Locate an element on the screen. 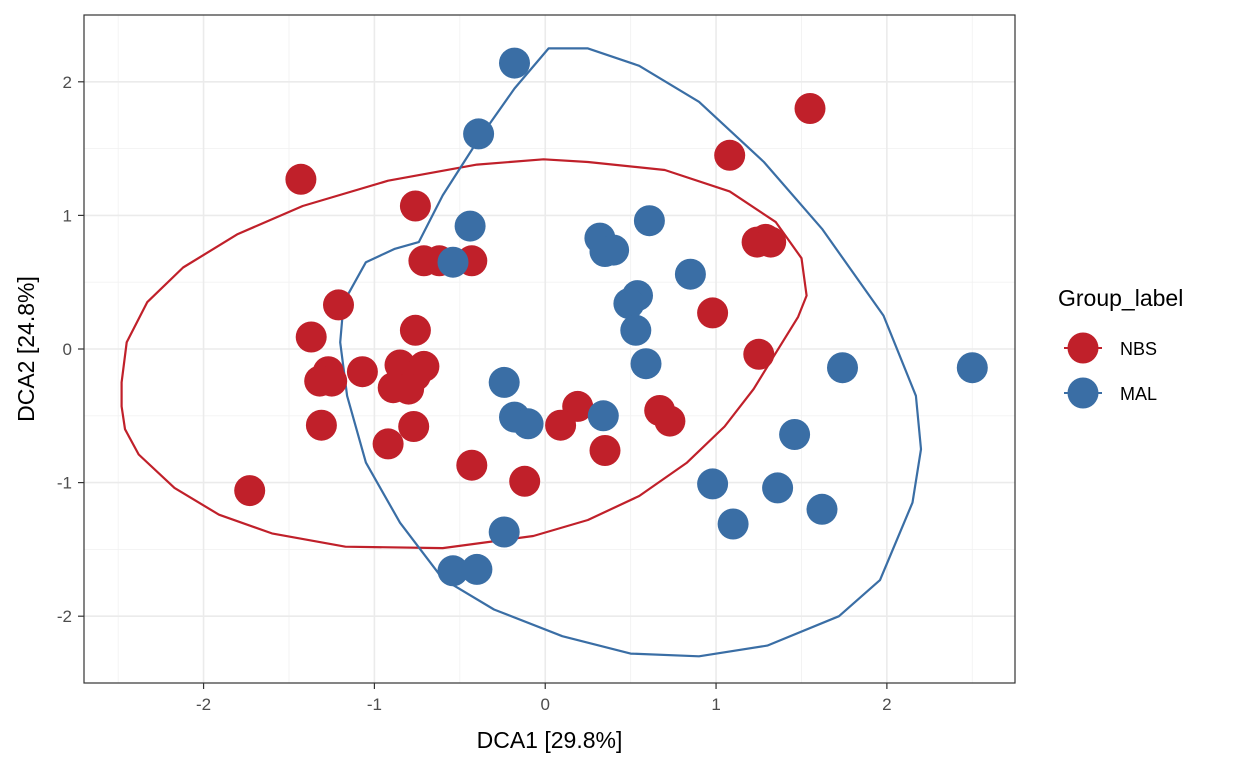  y-tick-label: -2 is located at coordinates (64, 616).